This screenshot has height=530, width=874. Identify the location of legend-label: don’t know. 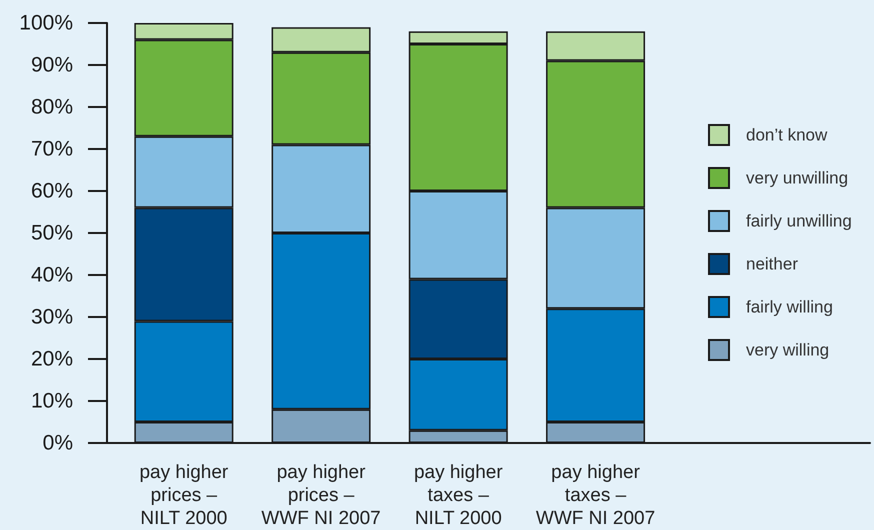
(787, 135).